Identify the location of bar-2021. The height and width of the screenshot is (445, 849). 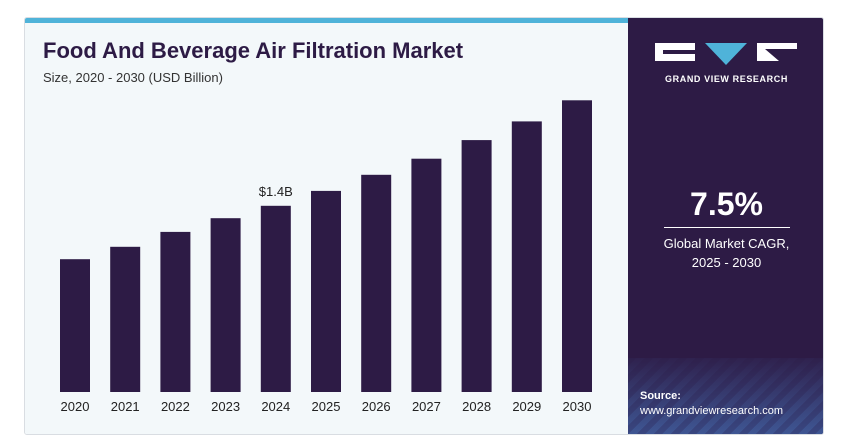
(125, 319).